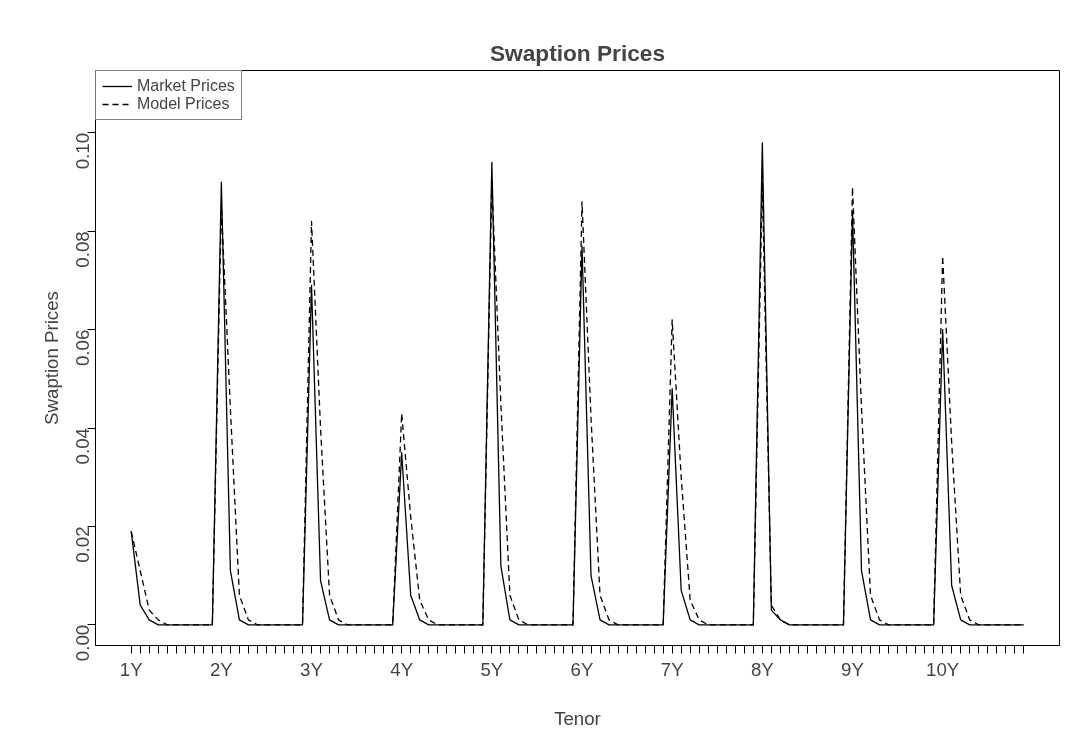 This screenshot has height=755, width=1089. I want to click on y-tick-label: 0.02, so click(82, 544).